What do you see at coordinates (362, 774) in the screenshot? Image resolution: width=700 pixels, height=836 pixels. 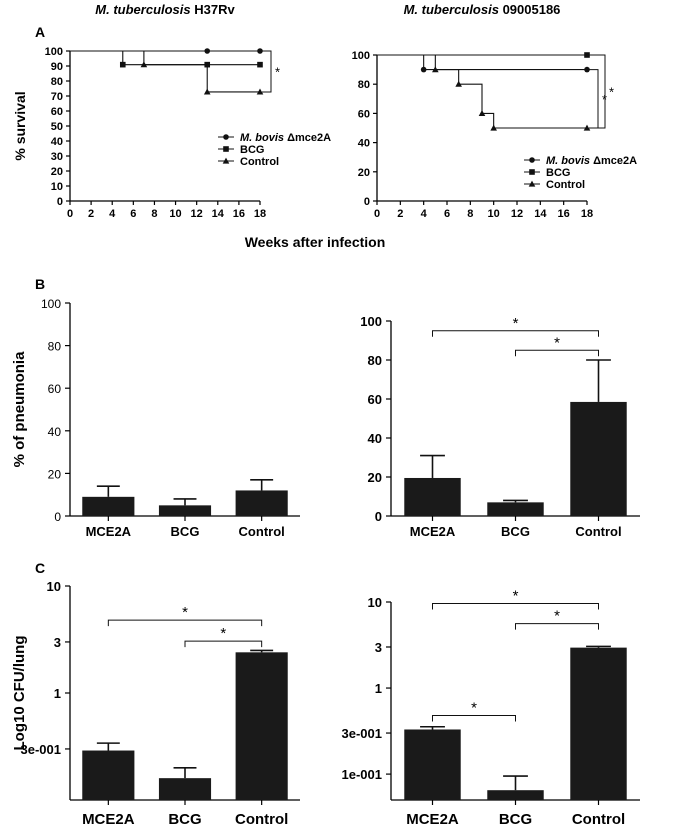 I see `y-tick-label: 1e-001` at bounding box center [362, 774].